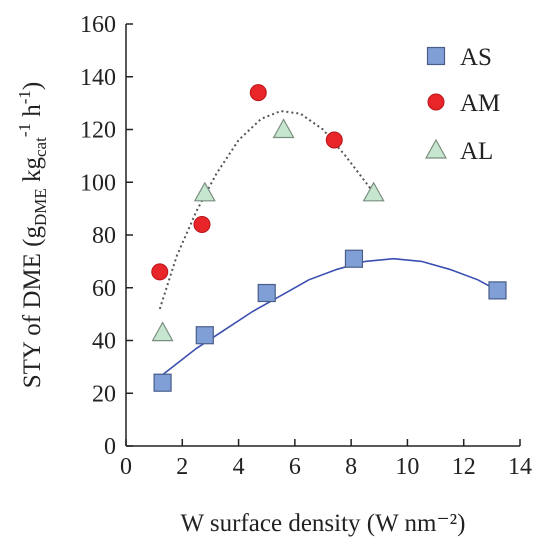 The height and width of the screenshot is (544, 550). Describe the element at coordinates (98, 25) in the screenshot. I see `y-tick-label: 160` at that location.